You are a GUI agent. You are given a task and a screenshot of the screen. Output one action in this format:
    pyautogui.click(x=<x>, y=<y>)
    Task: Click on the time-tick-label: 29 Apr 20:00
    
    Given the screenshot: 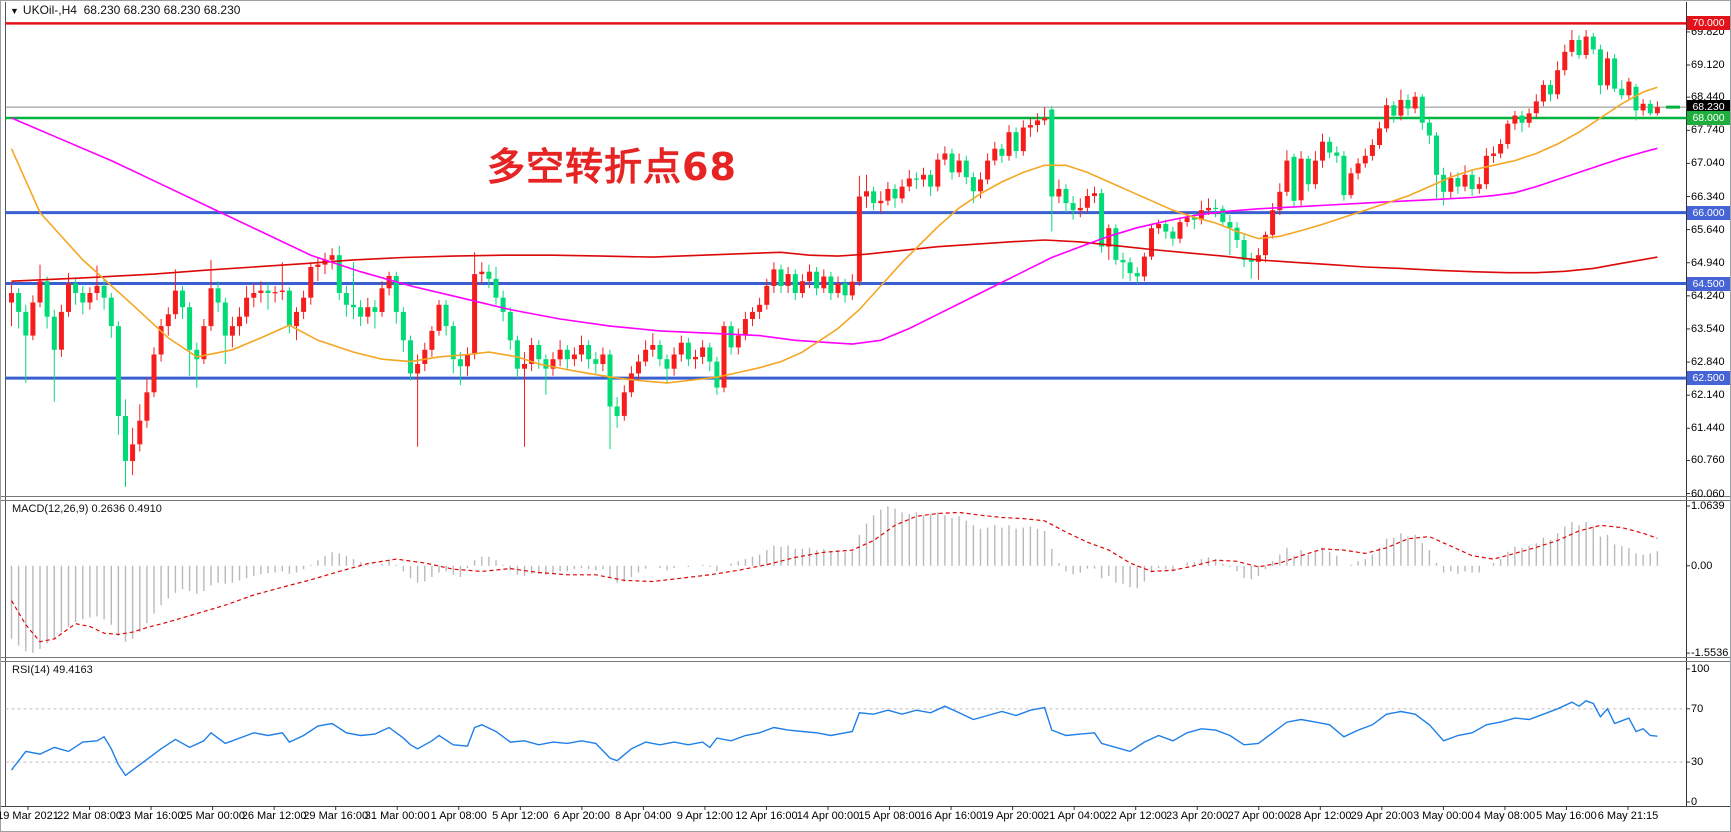 What is the action you would take?
    pyautogui.click(x=1382, y=816)
    